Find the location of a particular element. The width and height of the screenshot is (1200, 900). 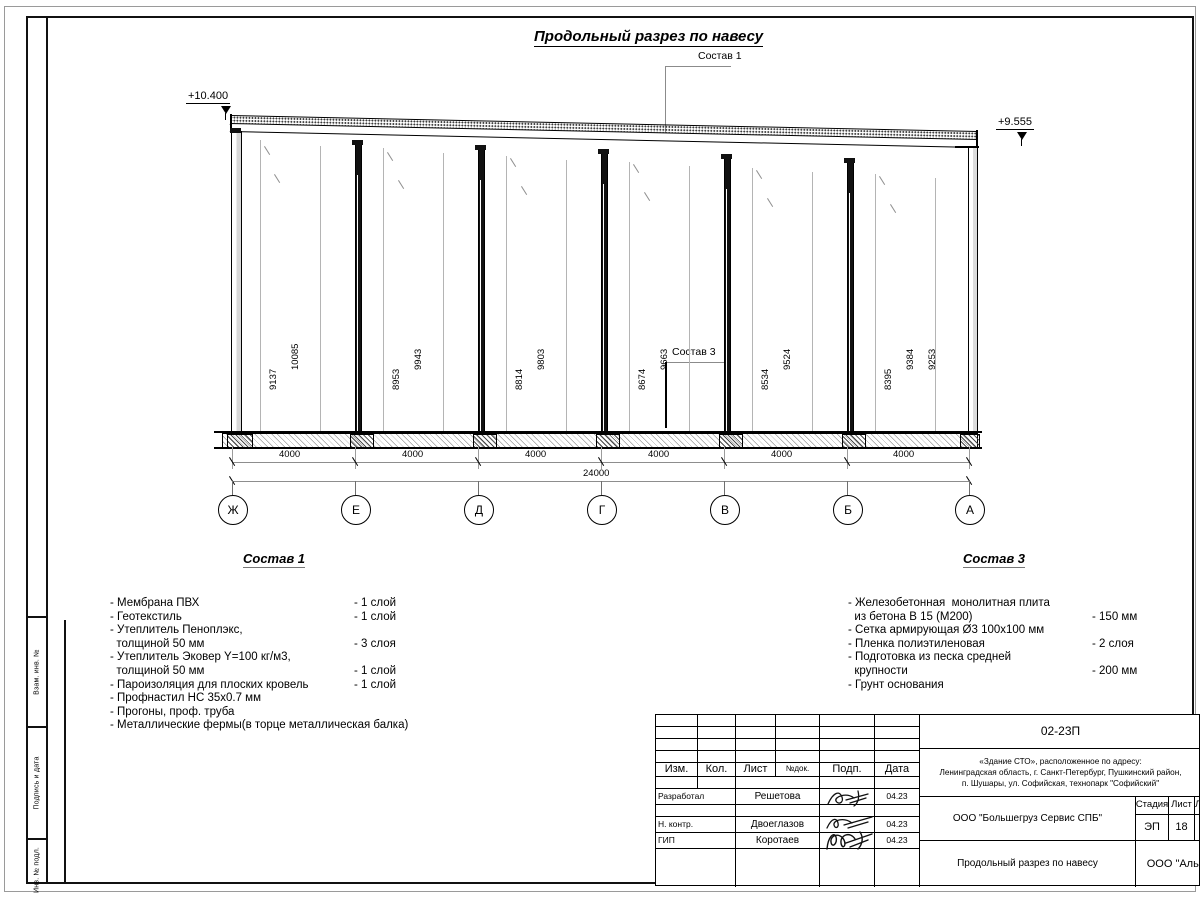

spec-item-text: - Мембрана ПВХ is located at coordinates (155, 603).